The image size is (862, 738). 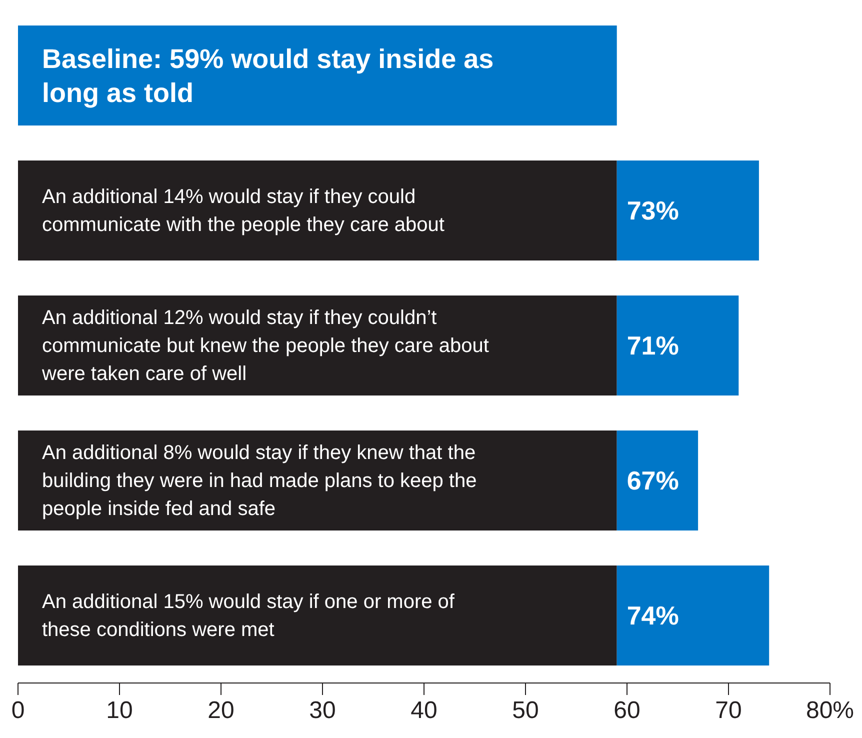 What do you see at coordinates (525, 710) in the screenshot?
I see `x-tick-label: 50` at bounding box center [525, 710].